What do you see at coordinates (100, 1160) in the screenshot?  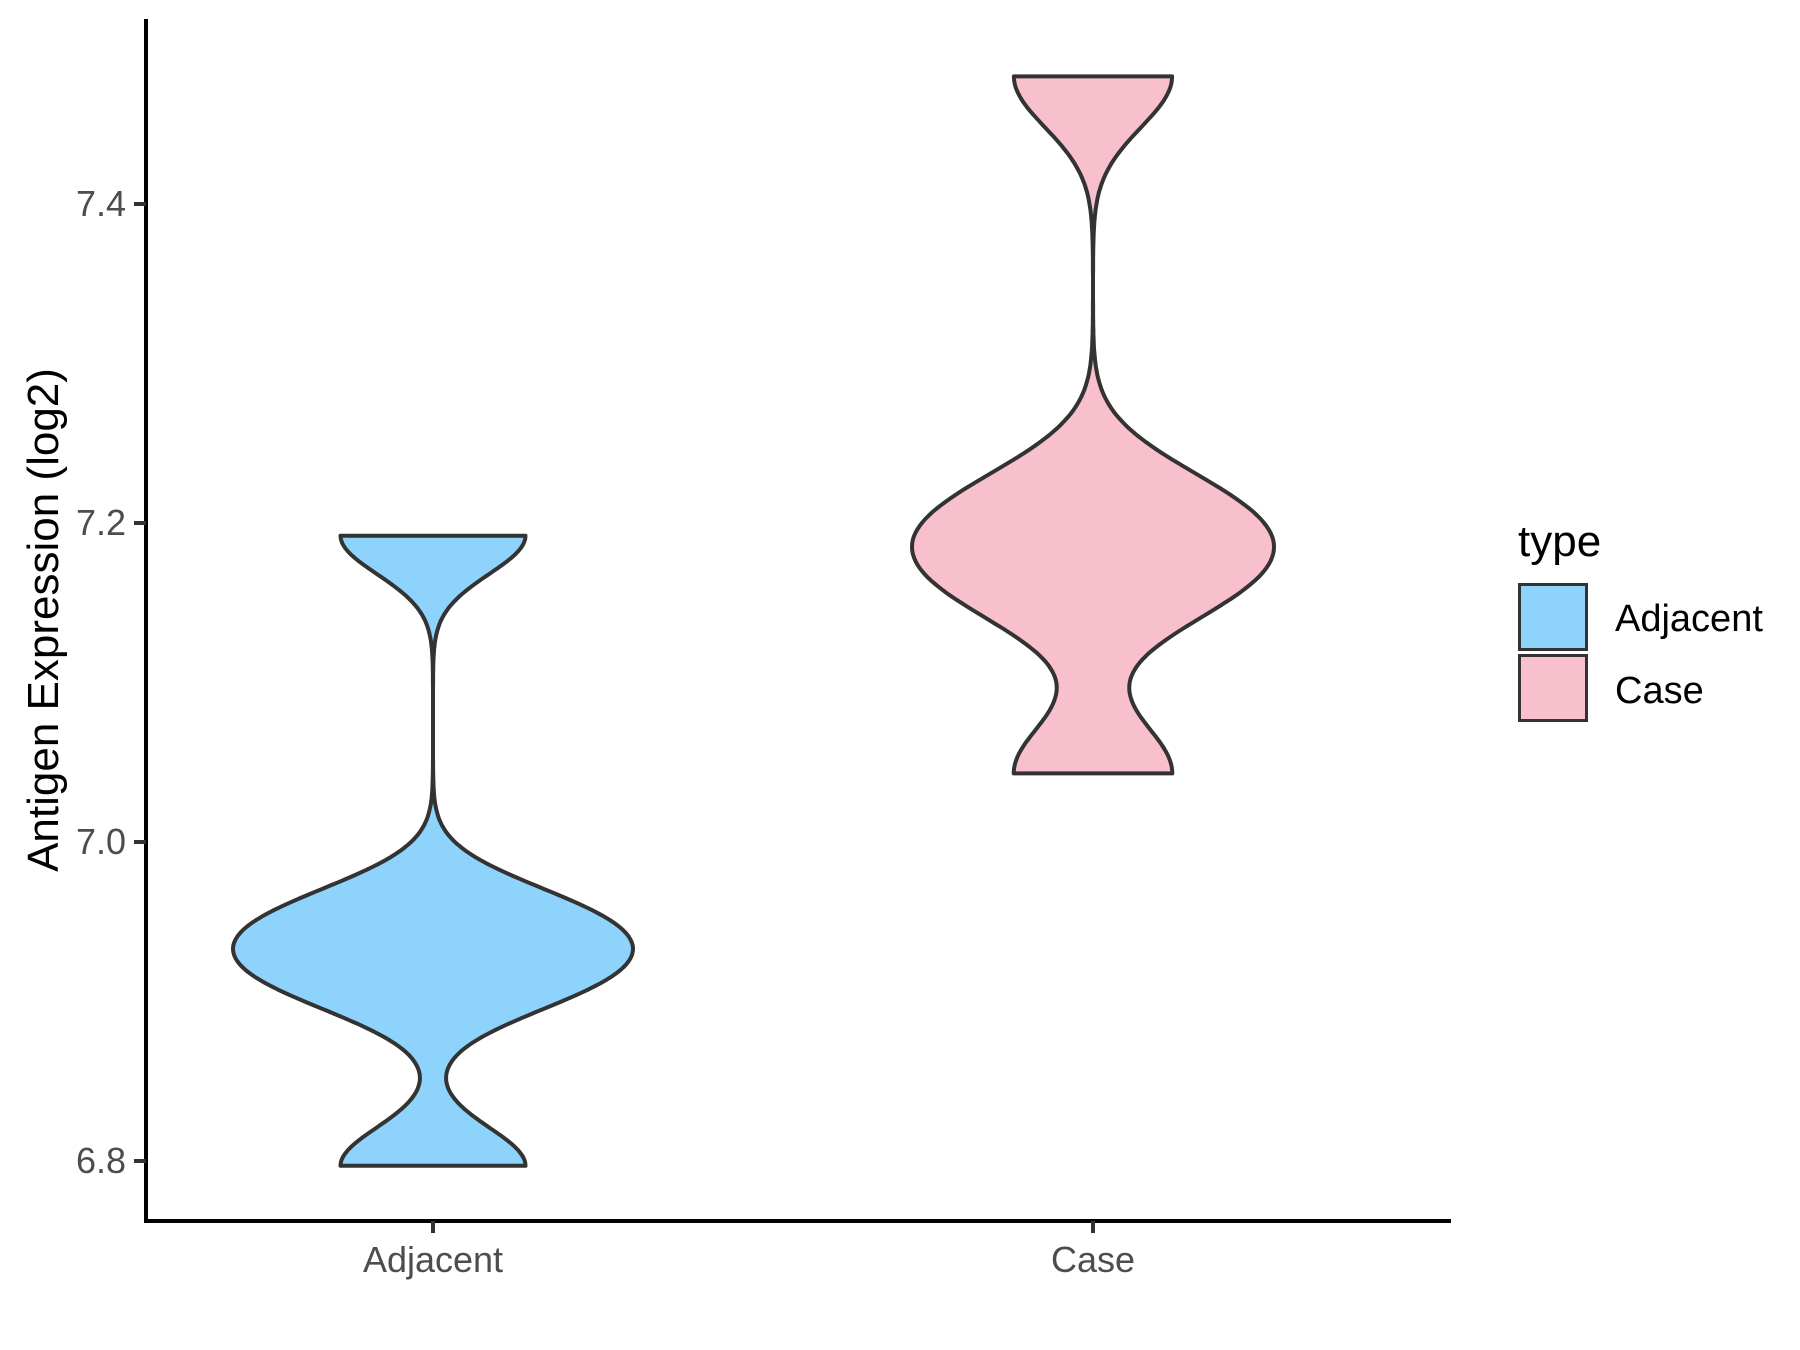 I see `y-tick-label-6.8: 6.8` at bounding box center [100, 1160].